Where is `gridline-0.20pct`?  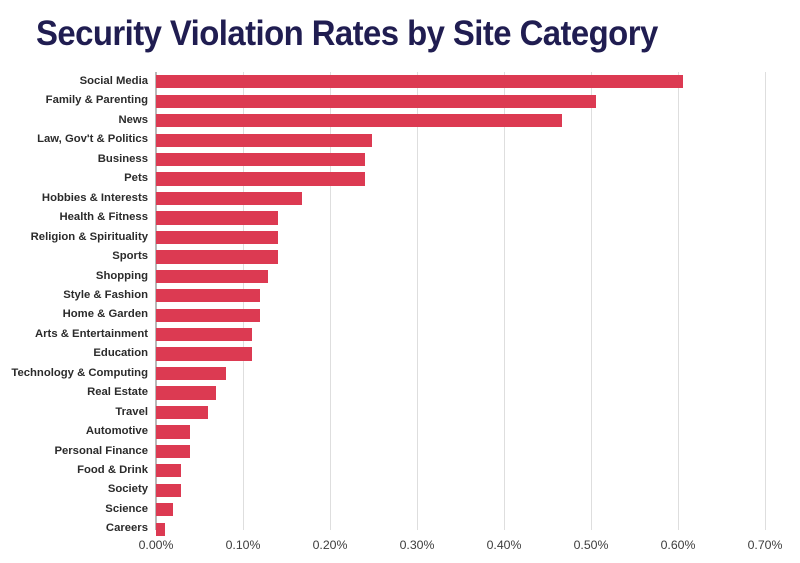 gridline-0.20pct is located at coordinates (330, 301).